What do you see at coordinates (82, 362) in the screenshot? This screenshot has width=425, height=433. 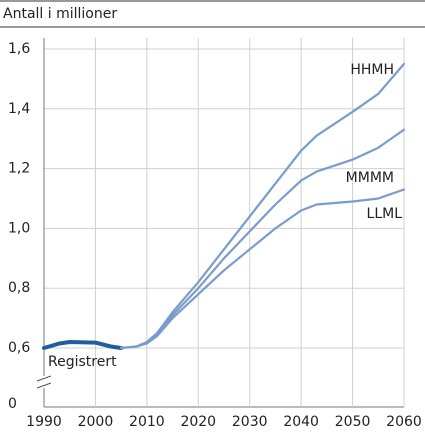 I see `series-label: Registrert` at bounding box center [82, 362].